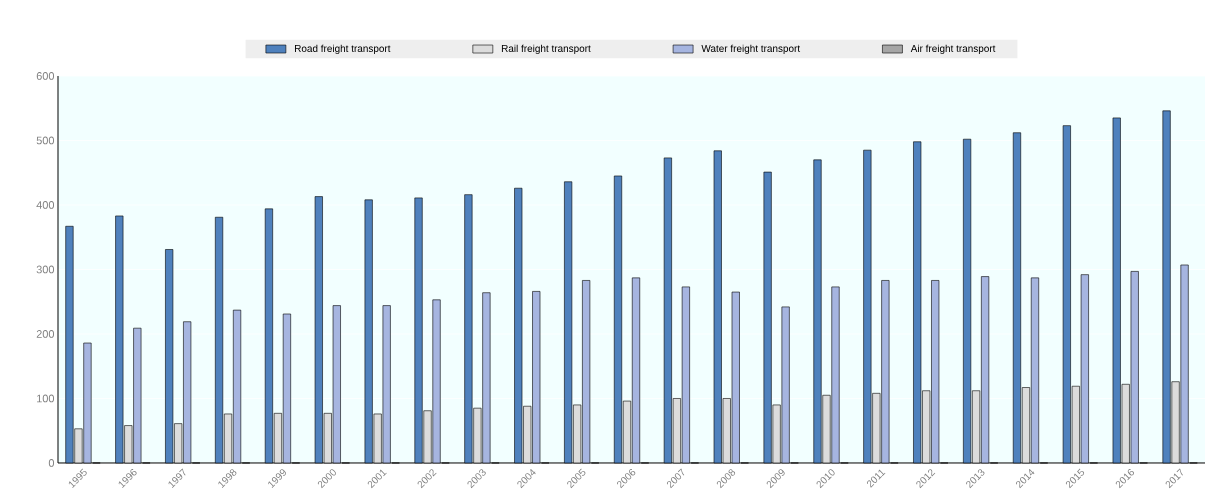  What do you see at coordinates (46, 398) in the screenshot?
I see `y-tick-label: 100` at bounding box center [46, 398].